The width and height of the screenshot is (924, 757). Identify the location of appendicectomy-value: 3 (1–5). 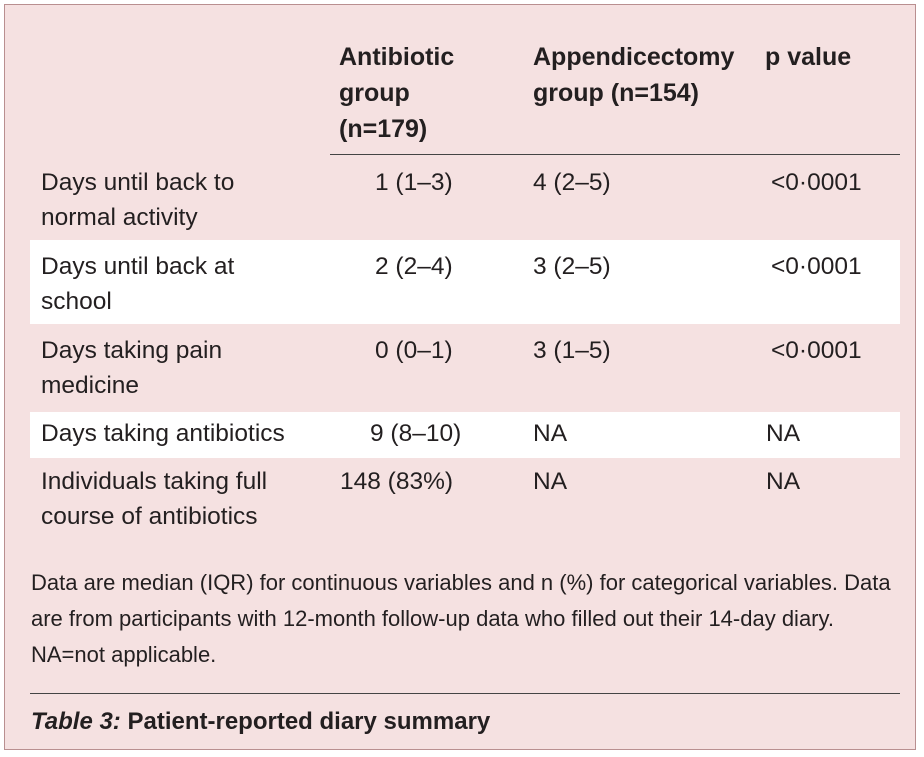
(572, 350).